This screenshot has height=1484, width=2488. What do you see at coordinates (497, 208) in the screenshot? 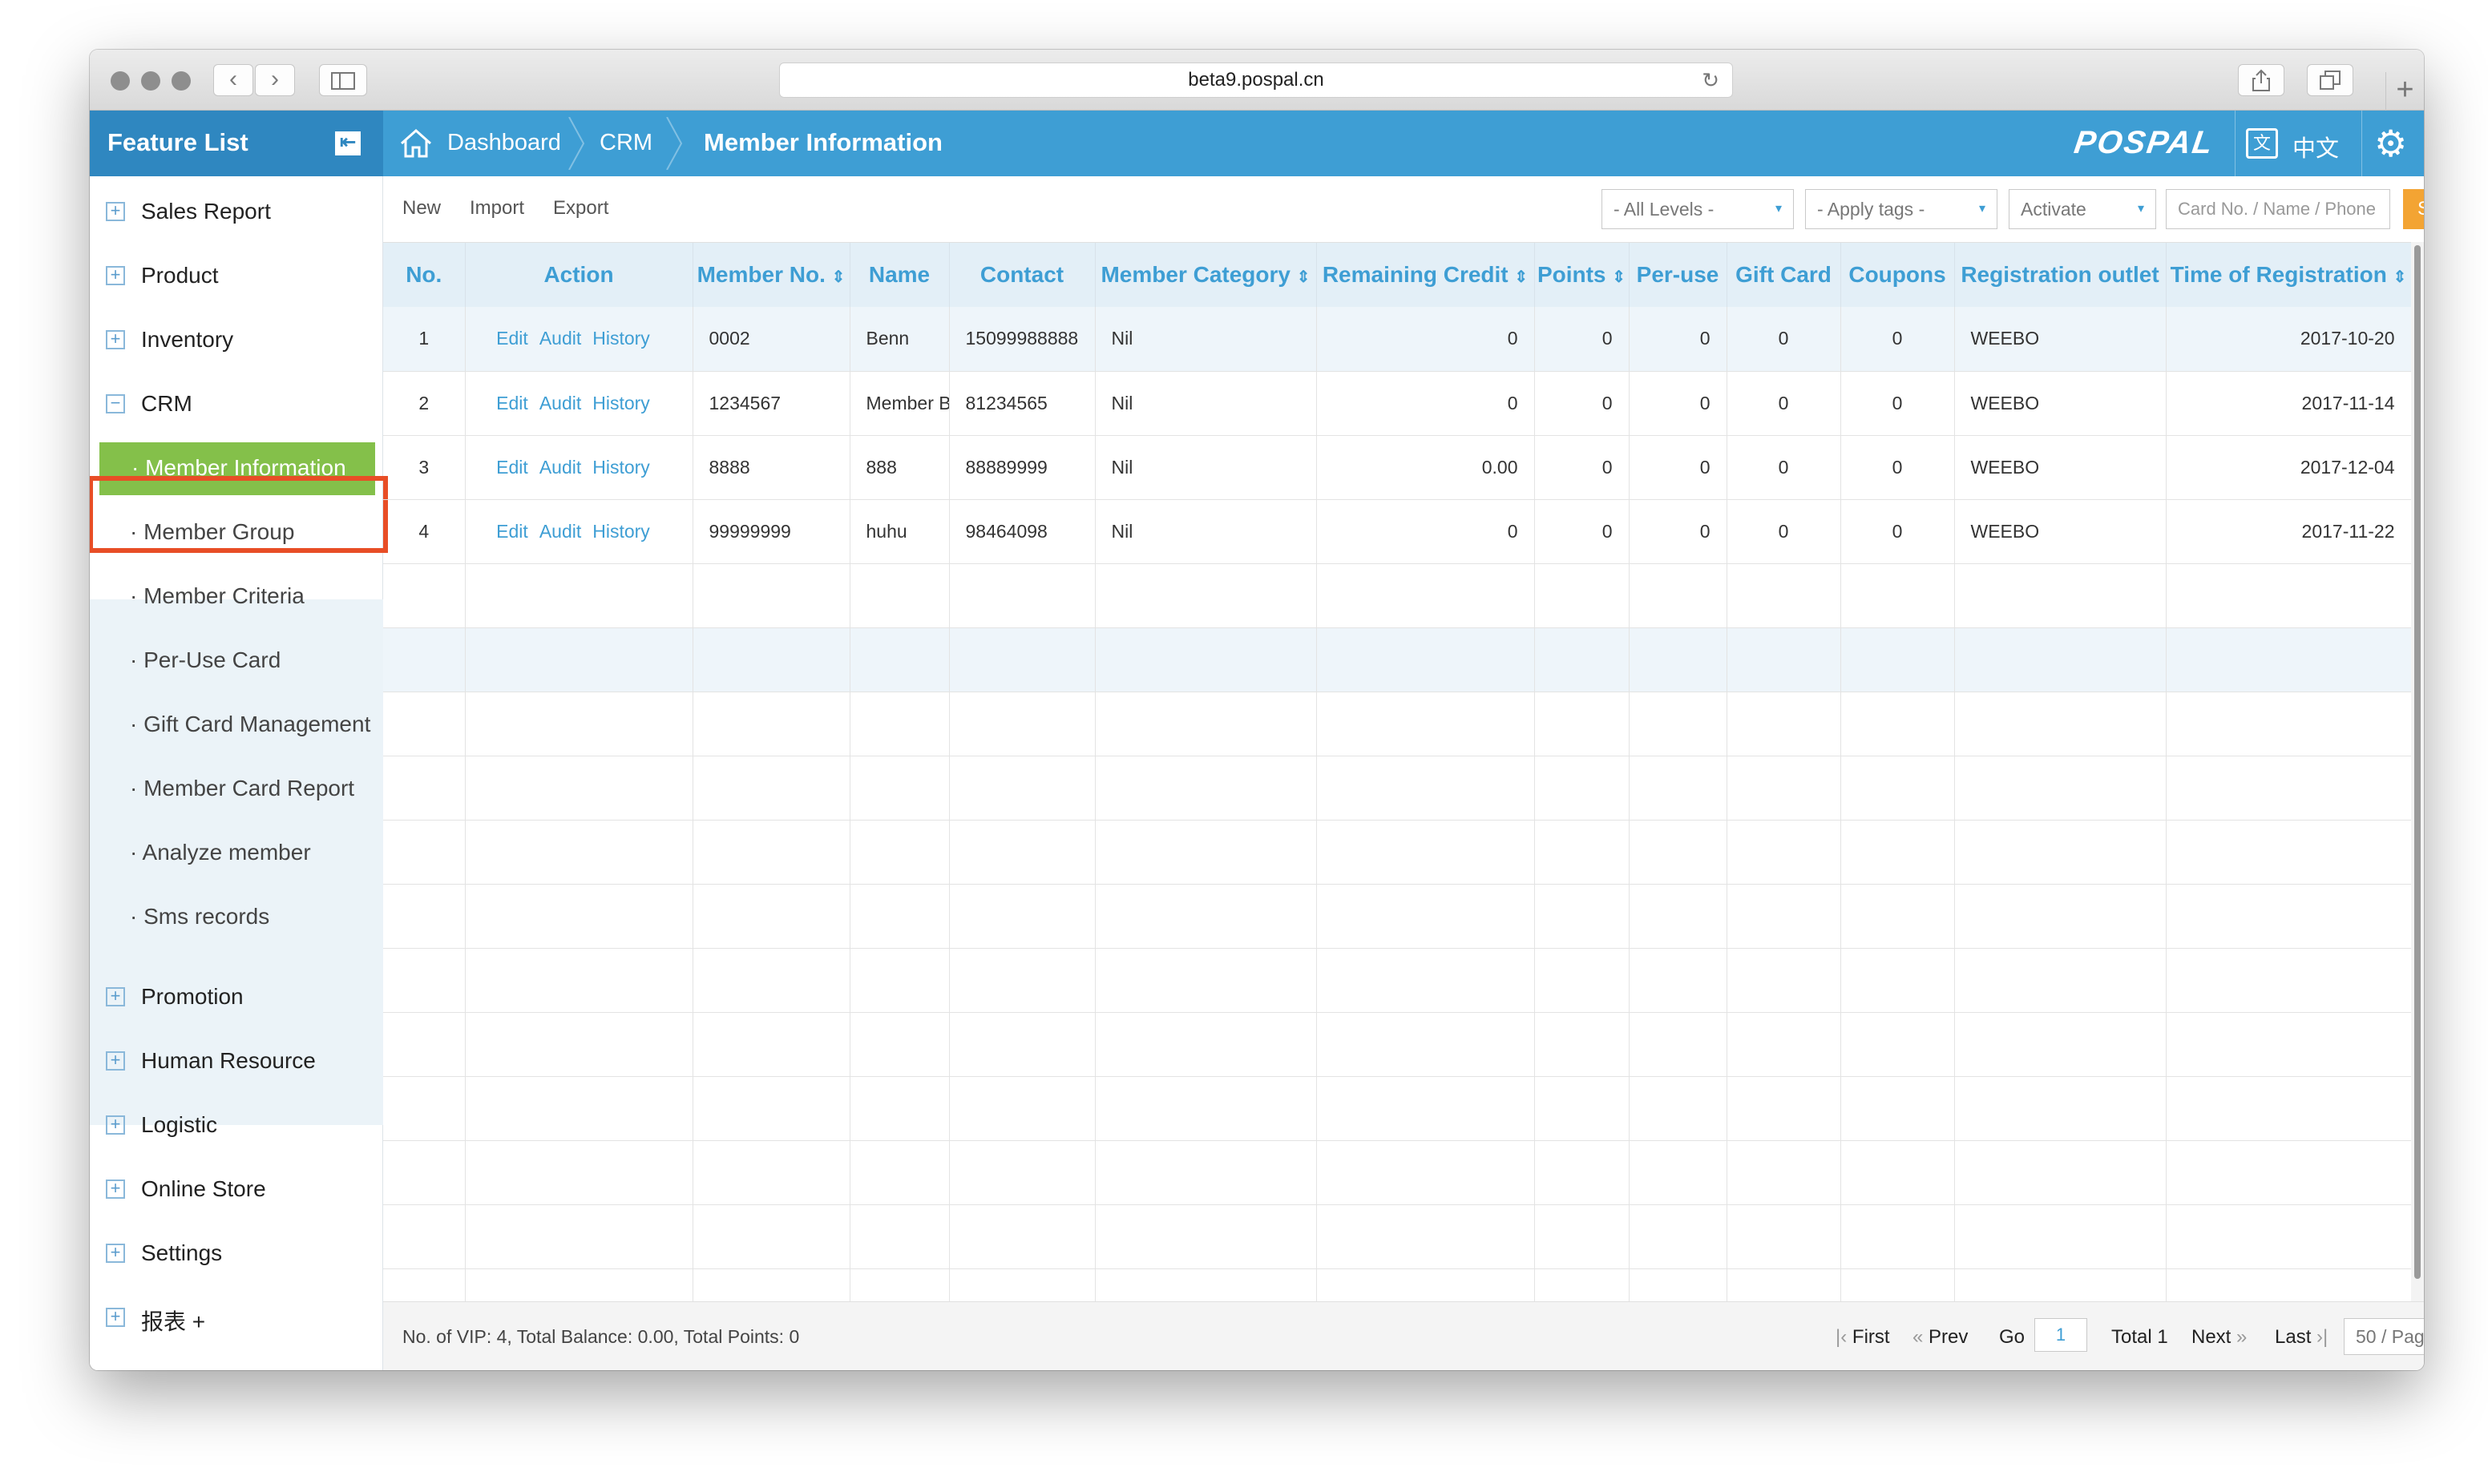
I see `import-button: Import` at bounding box center [497, 208].